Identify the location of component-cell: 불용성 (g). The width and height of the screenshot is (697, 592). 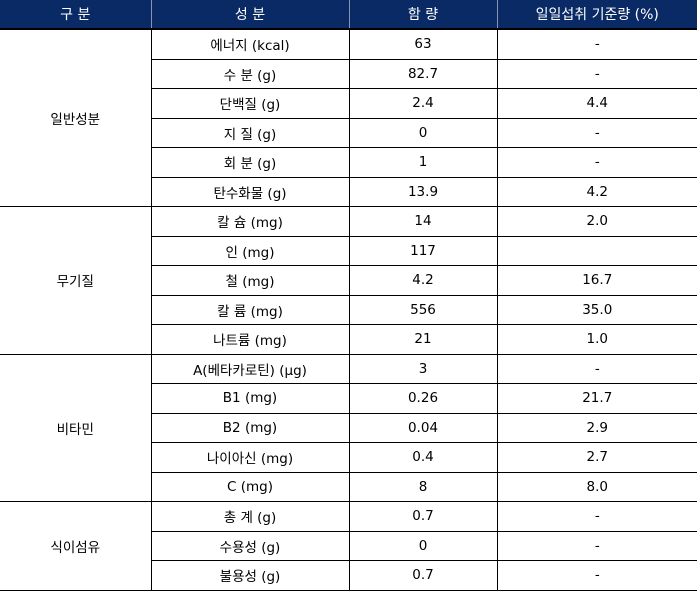
(249, 575).